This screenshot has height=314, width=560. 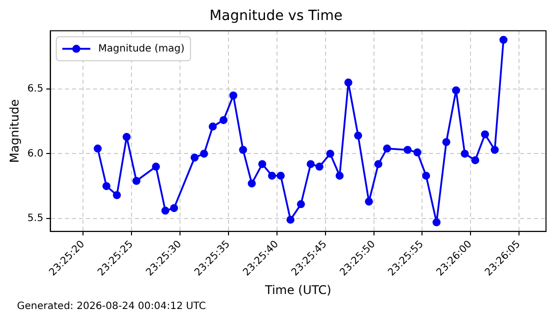 What do you see at coordinates (35, 218) in the screenshot?
I see `y-tick-label: 5.5` at bounding box center [35, 218].